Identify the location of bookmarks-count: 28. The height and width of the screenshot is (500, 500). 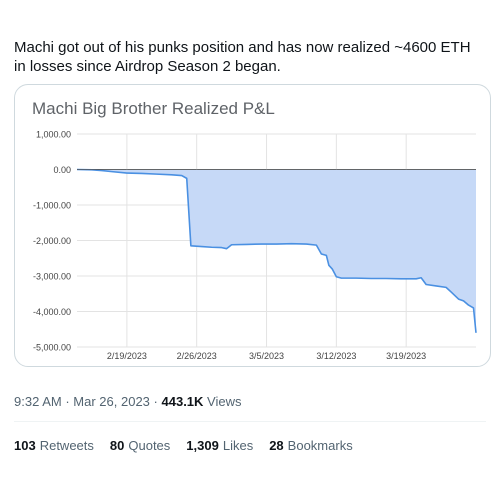
(276, 445).